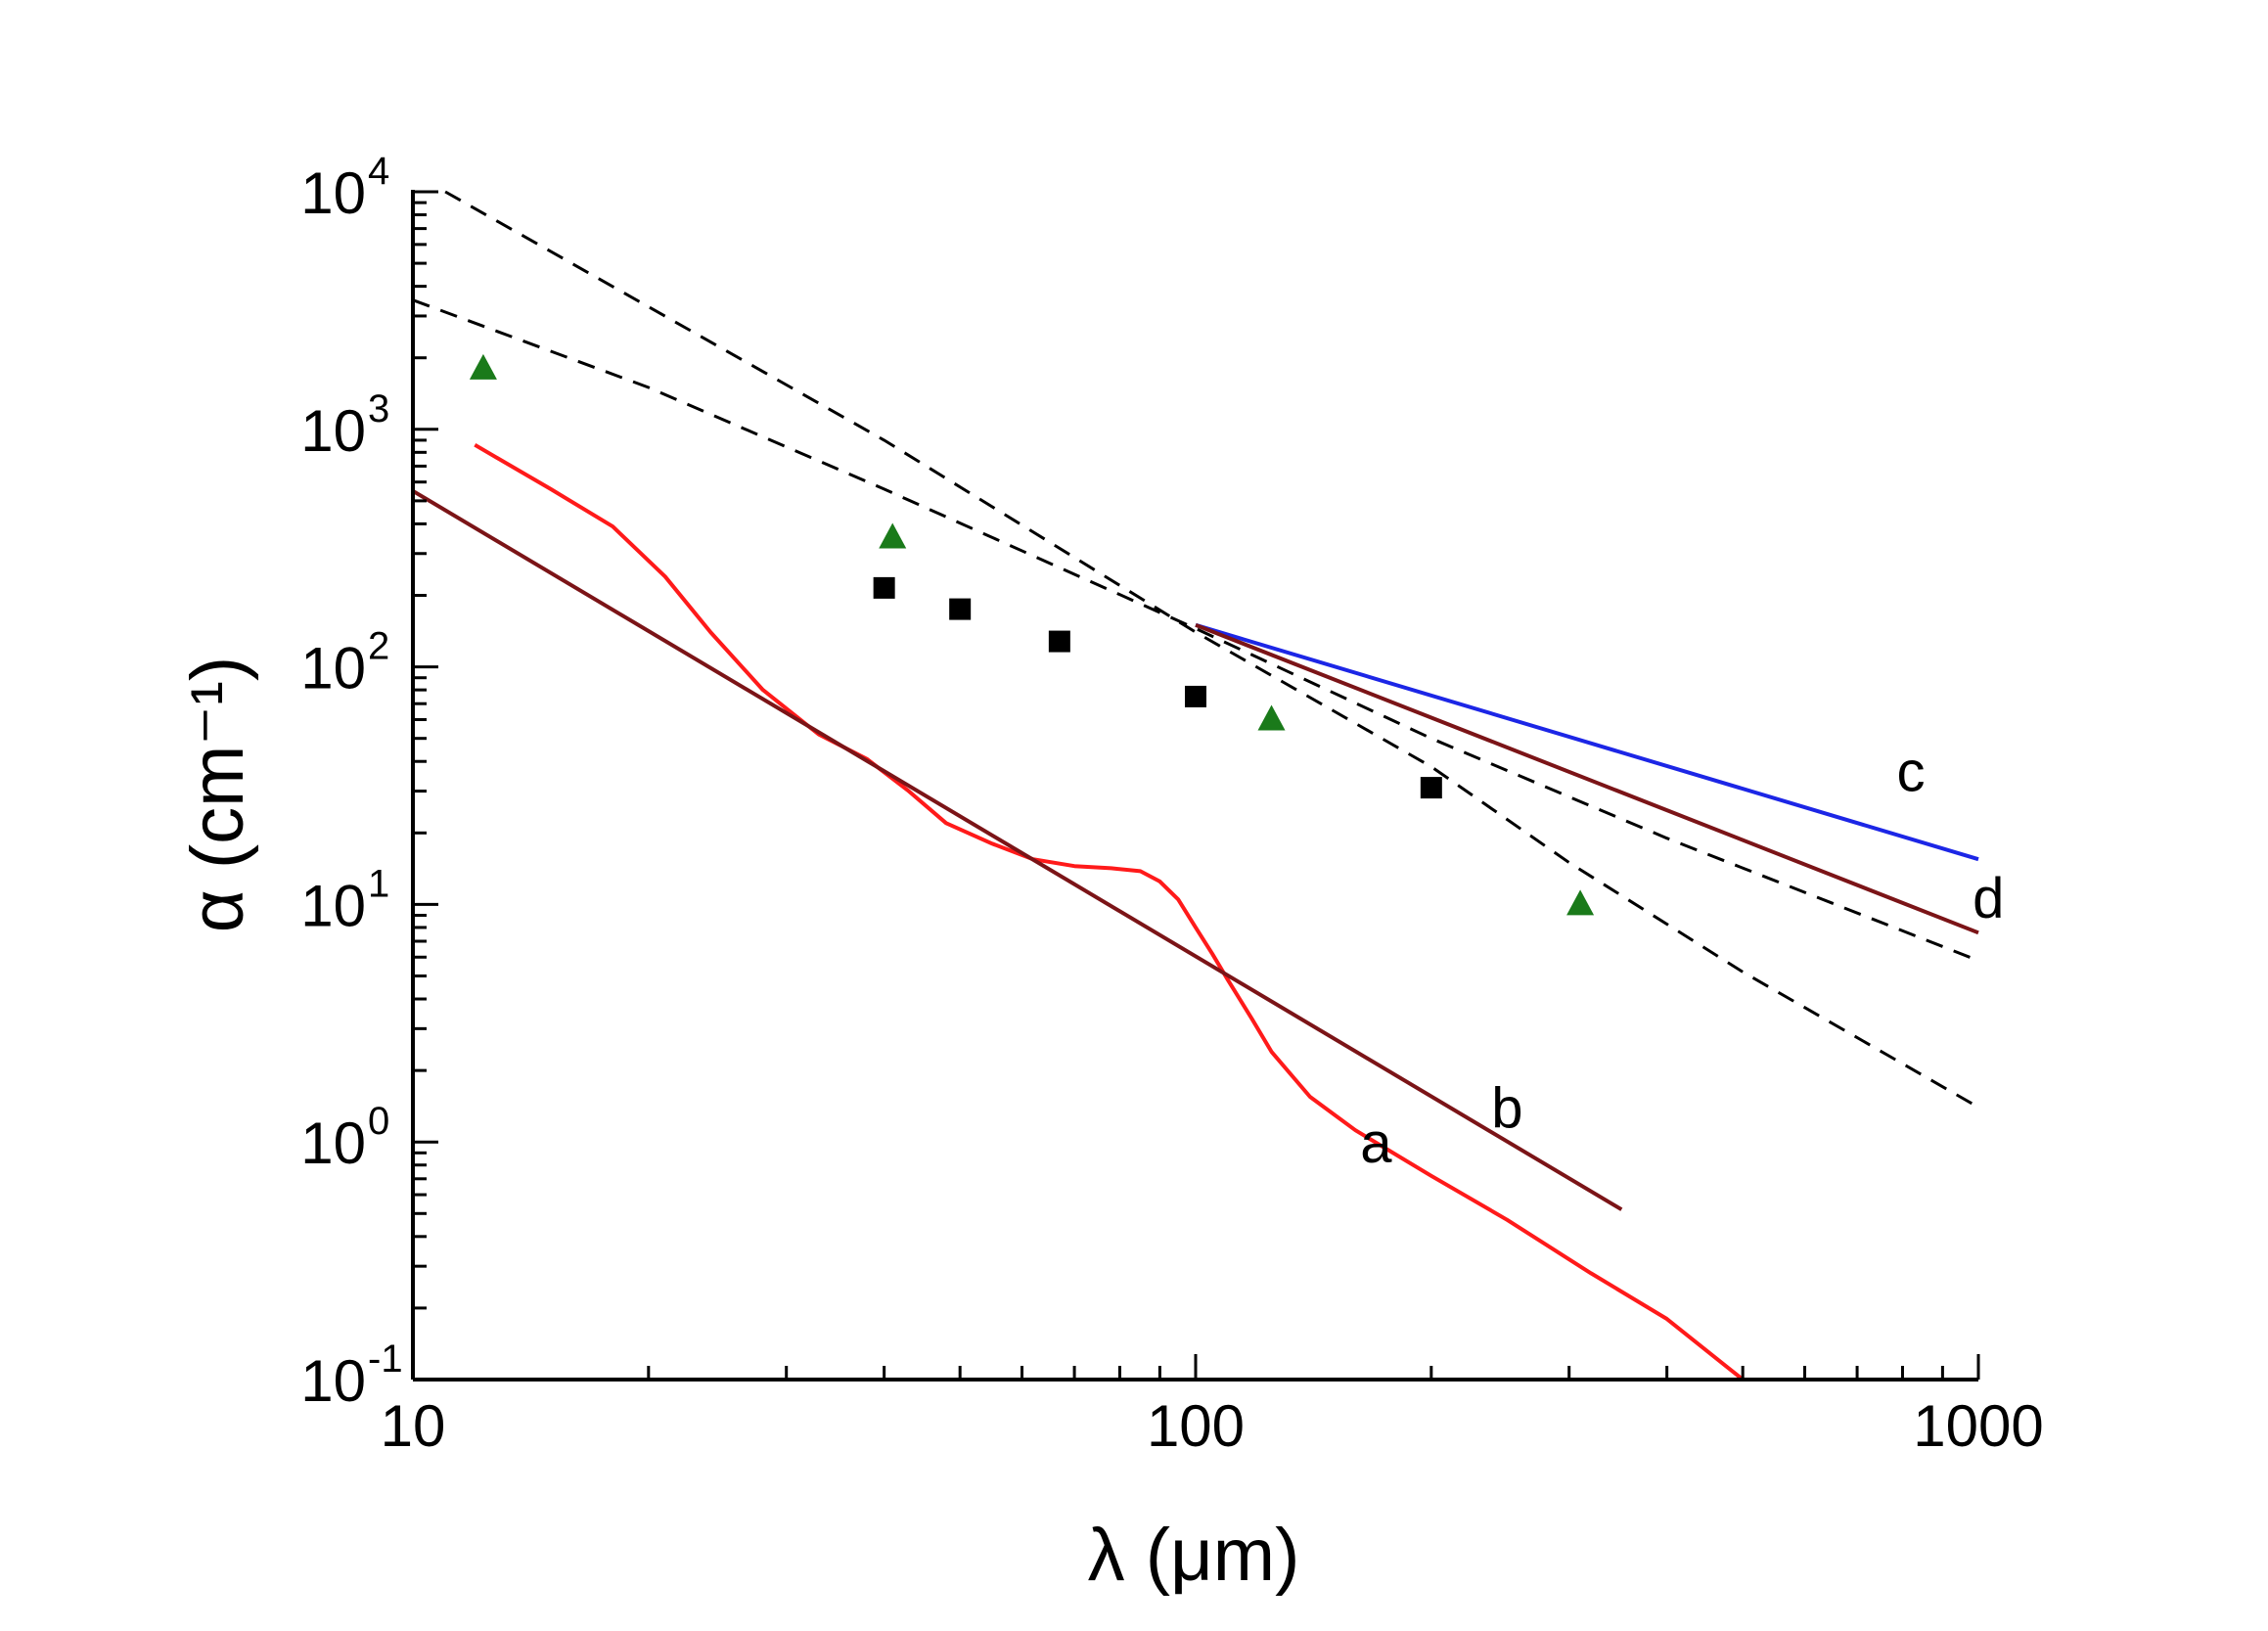  Describe the element at coordinates (1911, 772) in the screenshot. I see `curve-label-c: c` at that location.